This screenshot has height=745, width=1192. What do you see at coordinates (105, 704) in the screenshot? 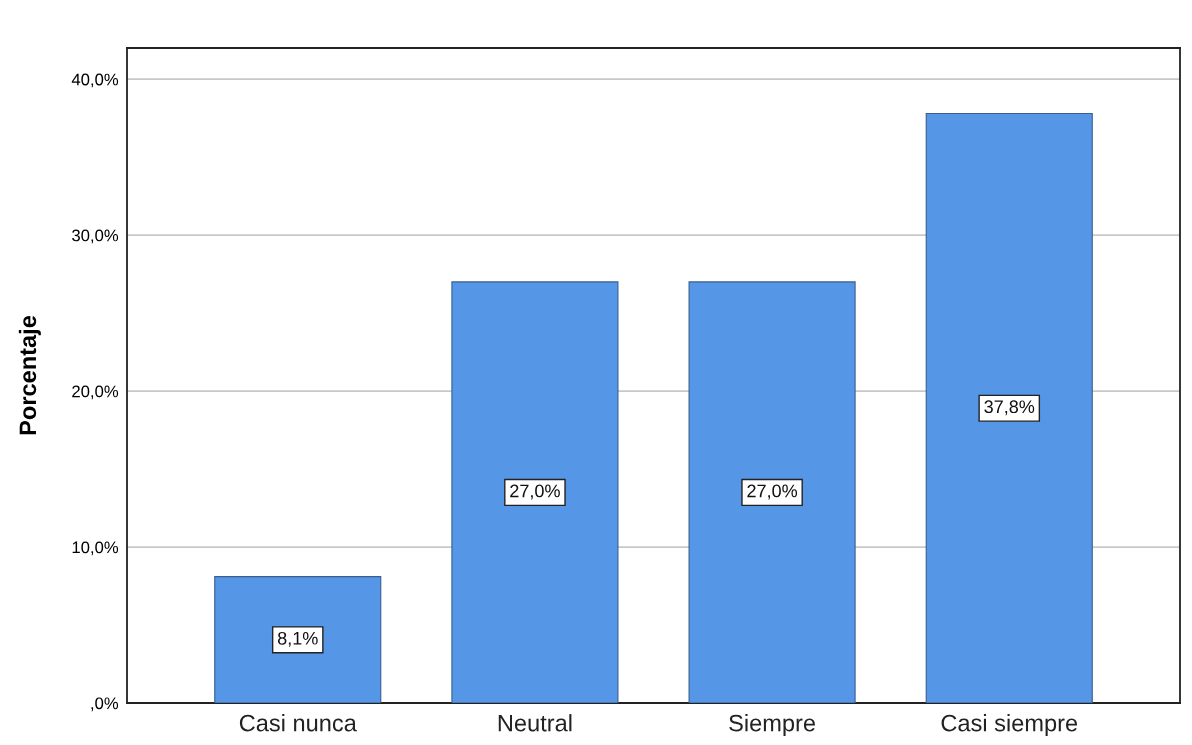
I see `y-tick-label: ,0%` at bounding box center [105, 704].